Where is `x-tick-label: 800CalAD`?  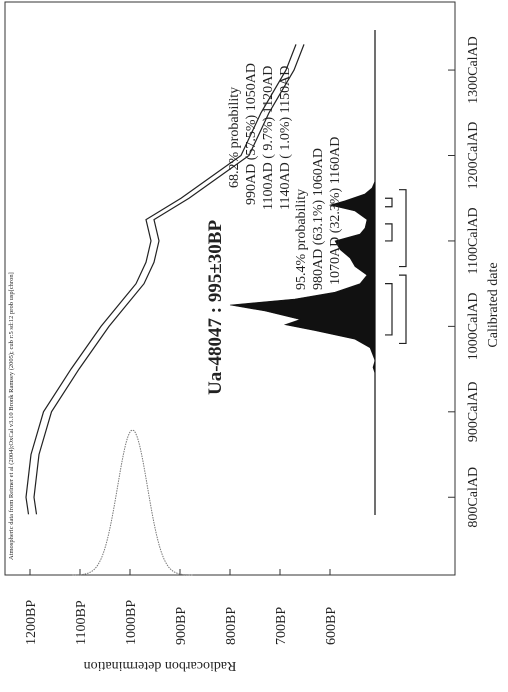 x-tick-label: 800CalAD is located at coordinates (473, 497).